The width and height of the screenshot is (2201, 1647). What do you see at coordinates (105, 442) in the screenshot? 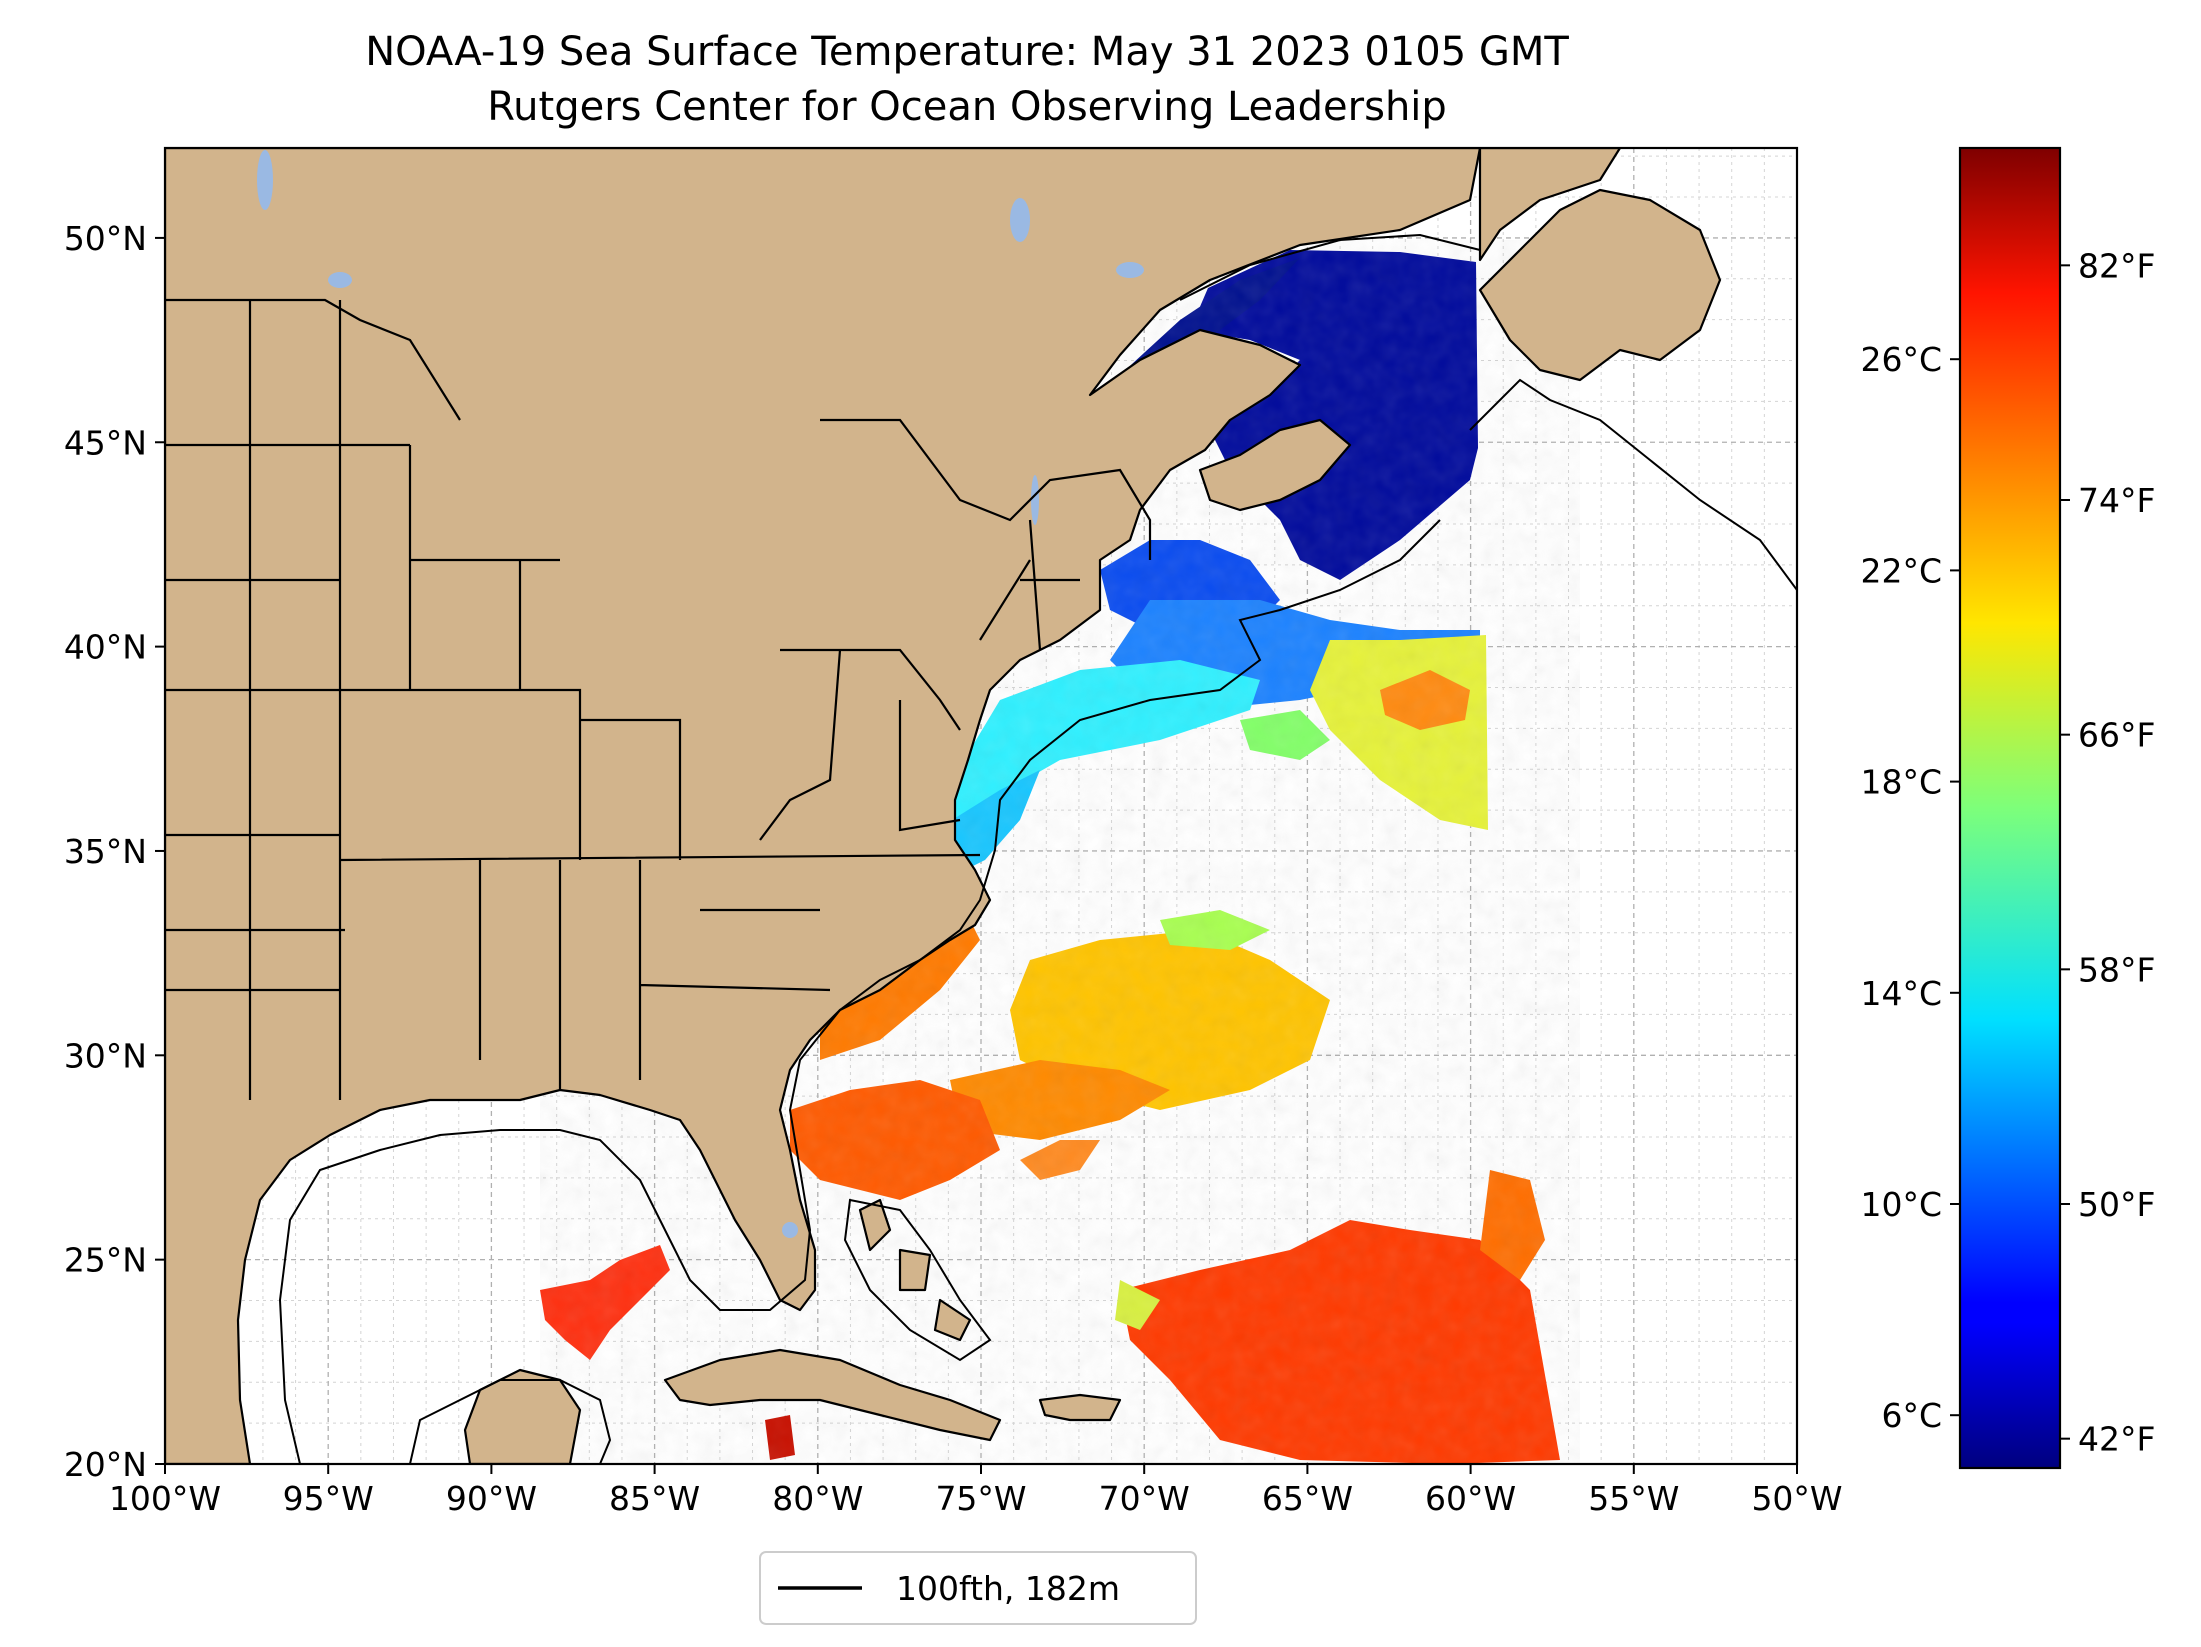
I see `y-tick-label: 45°N` at bounding box center [105, 442].